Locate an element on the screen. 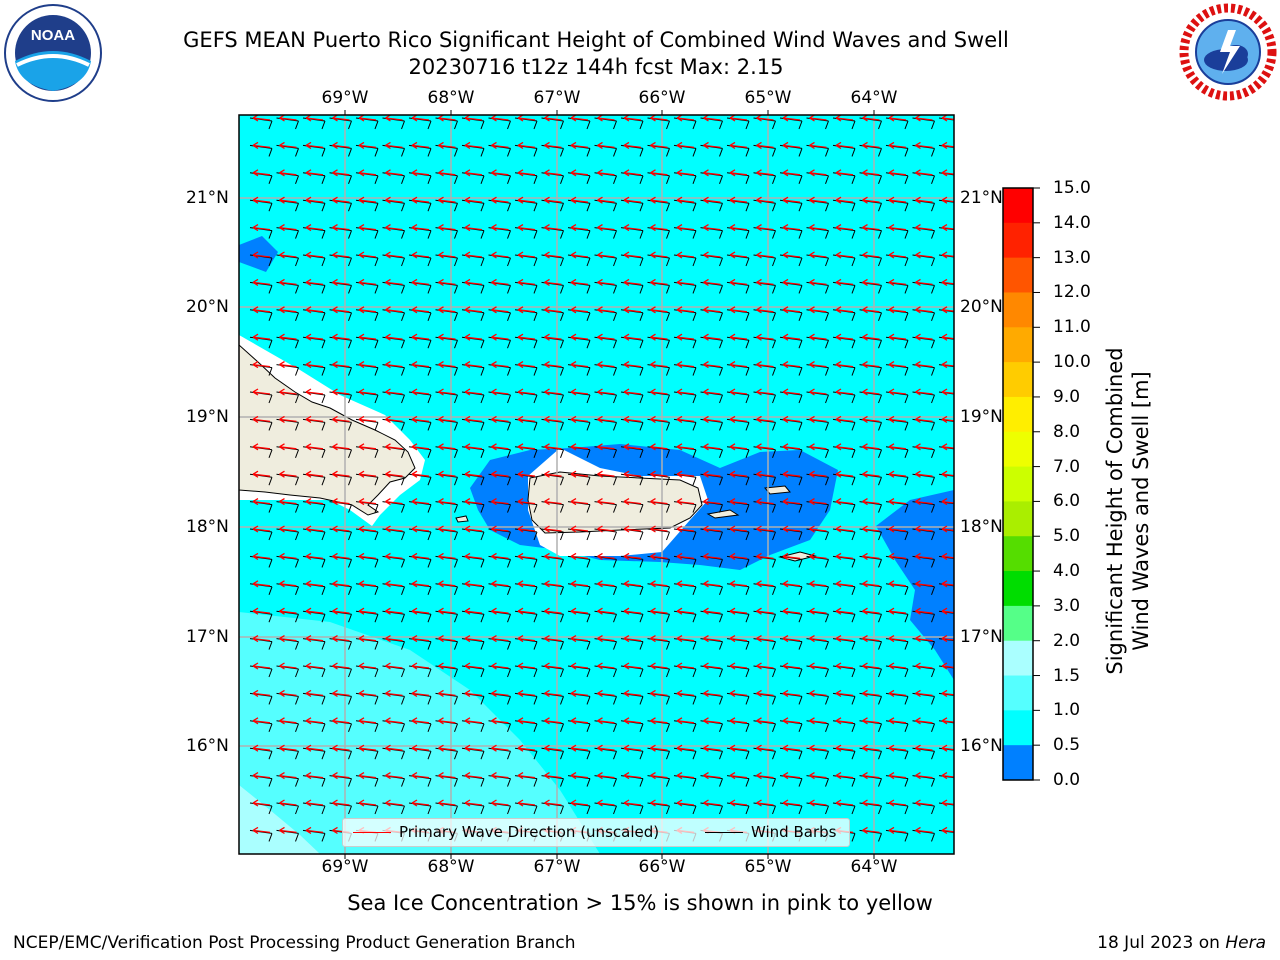 This screenshot has width=1280, height=960. lat-label-right: 20°N is located at coordinates (981, 307).